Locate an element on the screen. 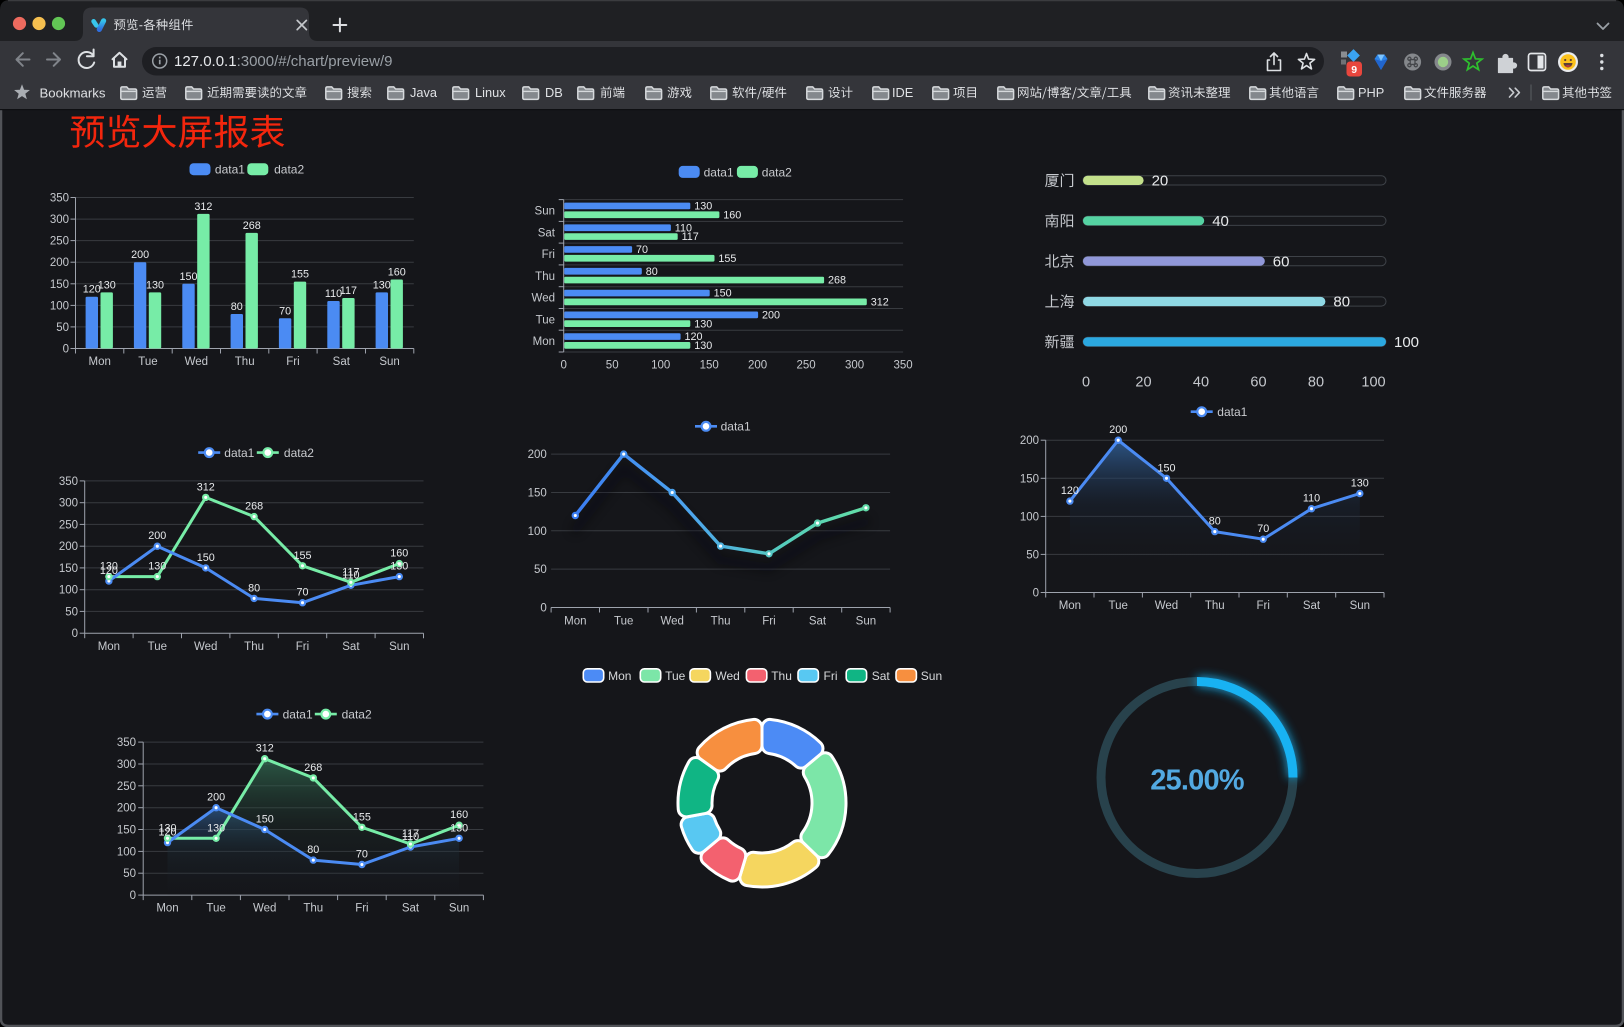 The width and height of the screenshot is (1624, 1027). svg-text: 268 is located at coordinates (313, 768).